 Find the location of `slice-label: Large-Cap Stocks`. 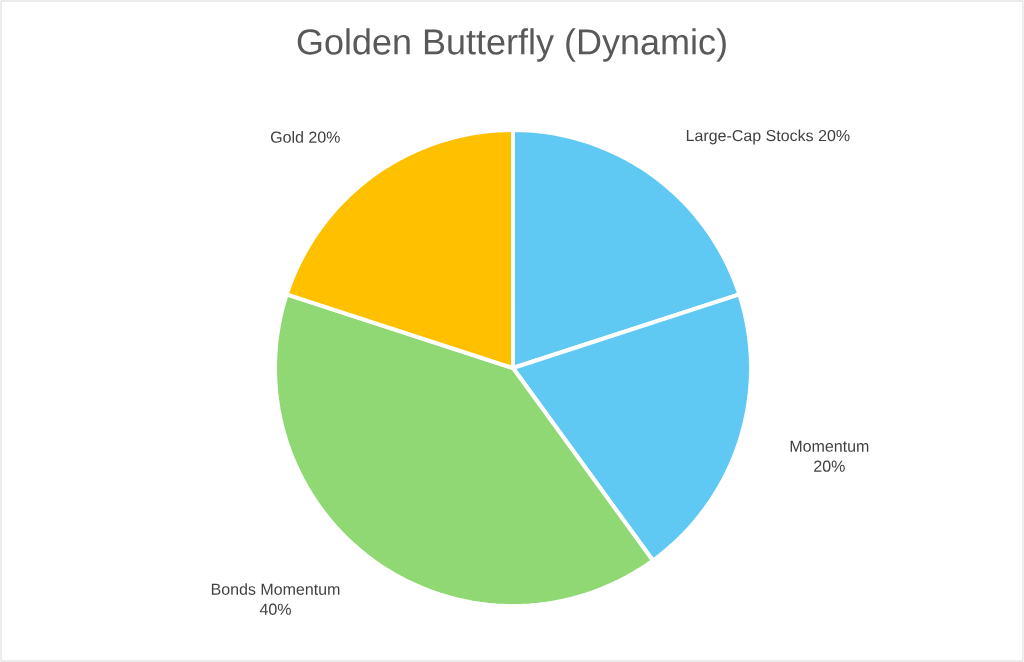

slice-label: Large-Cap Stocks is located at coordinates (750, 137).